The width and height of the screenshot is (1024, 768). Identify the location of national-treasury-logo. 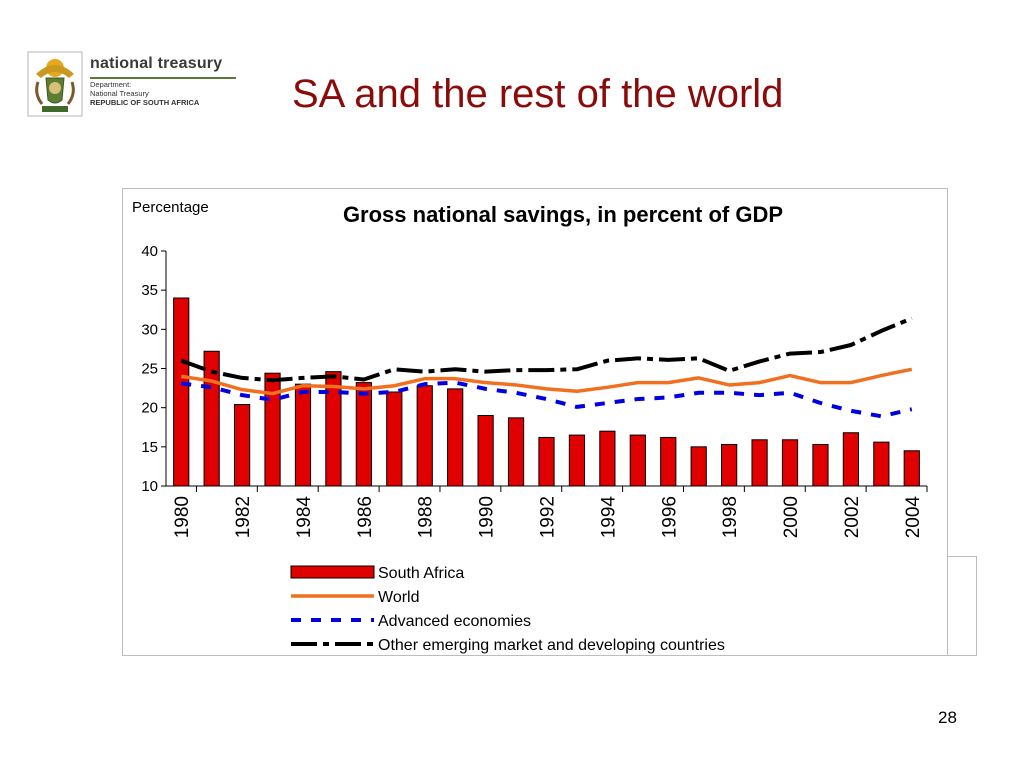
(55, 84).